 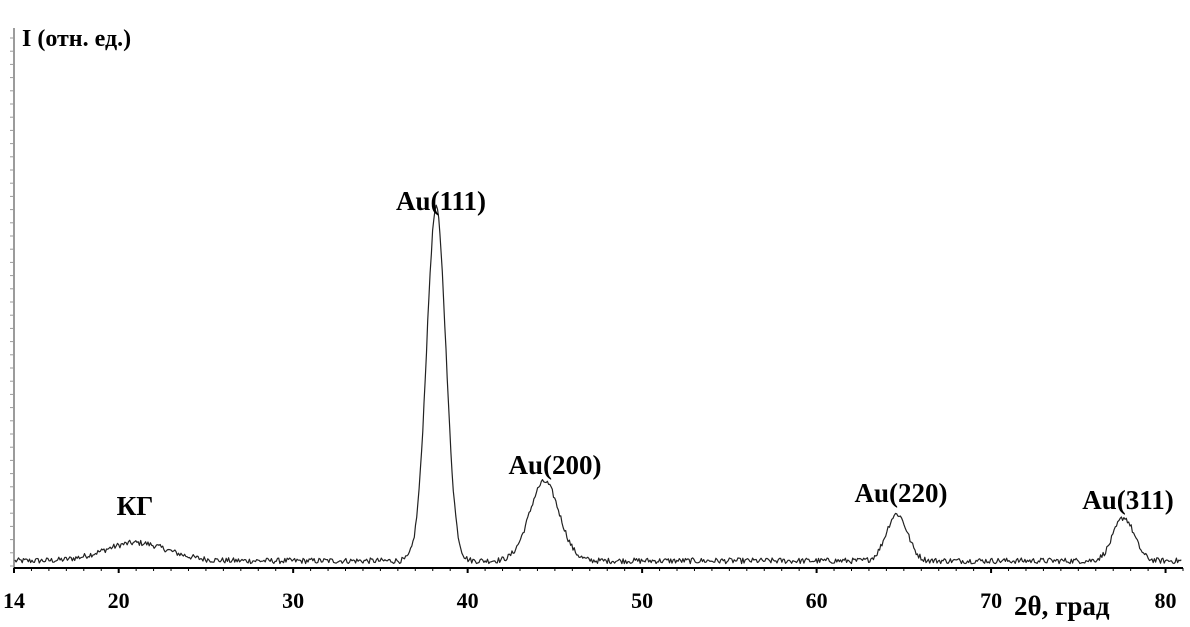 I want to click on y-axis-minor-ticks, so click(x=12, y=302).